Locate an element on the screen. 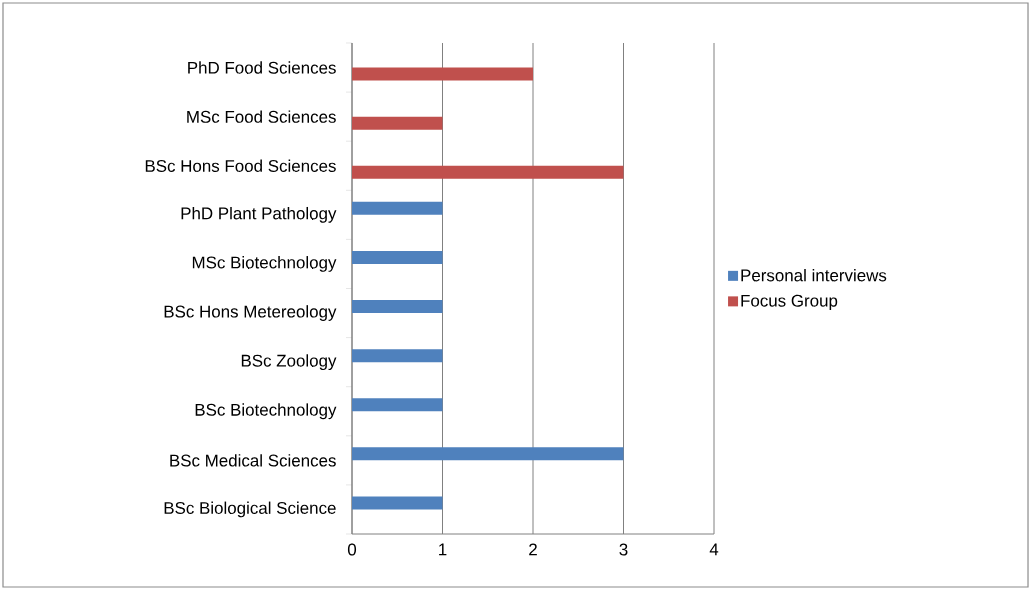 The image size is (1031, 590). y-tick-label: BSc Medical Sciences is located at coordinates (253, 460).